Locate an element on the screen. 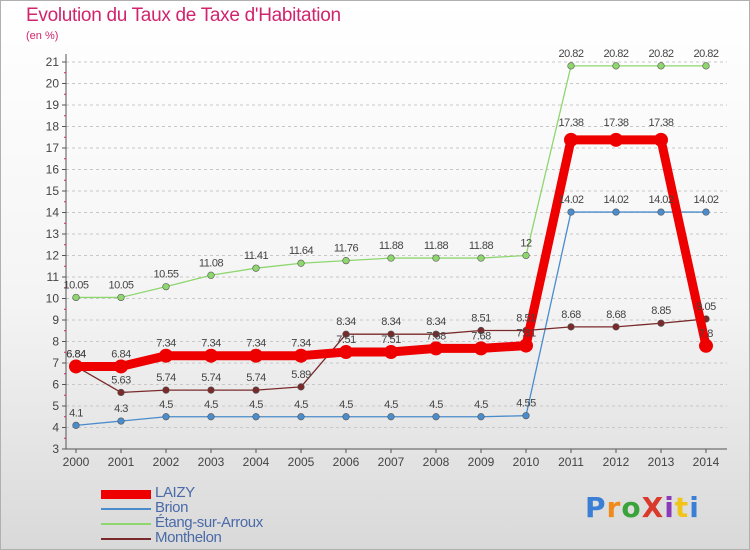 This screenshot has height=550, width=750. legend: LAIZY Brion Étang-sur-Arroux Monthelon is located at coordinates (211, 515).